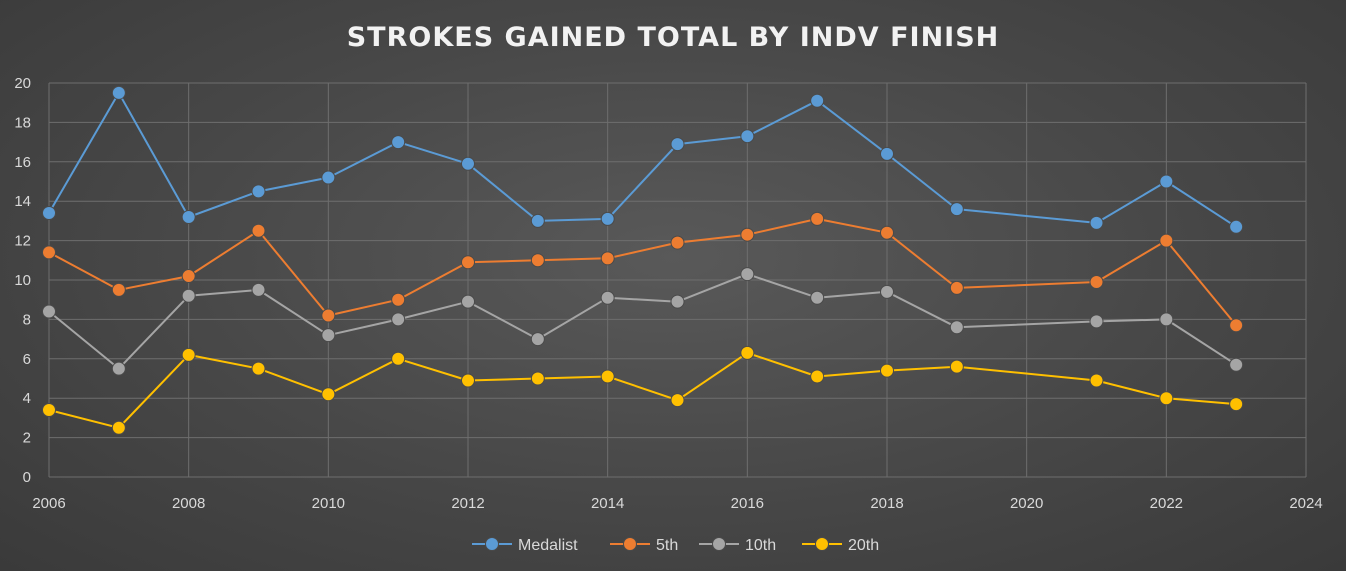 Image resolution: width=1346 pixels, height=571 pixels. Describe the element at coordinates (22, 83) in the screenshot. I see `y-tick-label: 20` at that location.